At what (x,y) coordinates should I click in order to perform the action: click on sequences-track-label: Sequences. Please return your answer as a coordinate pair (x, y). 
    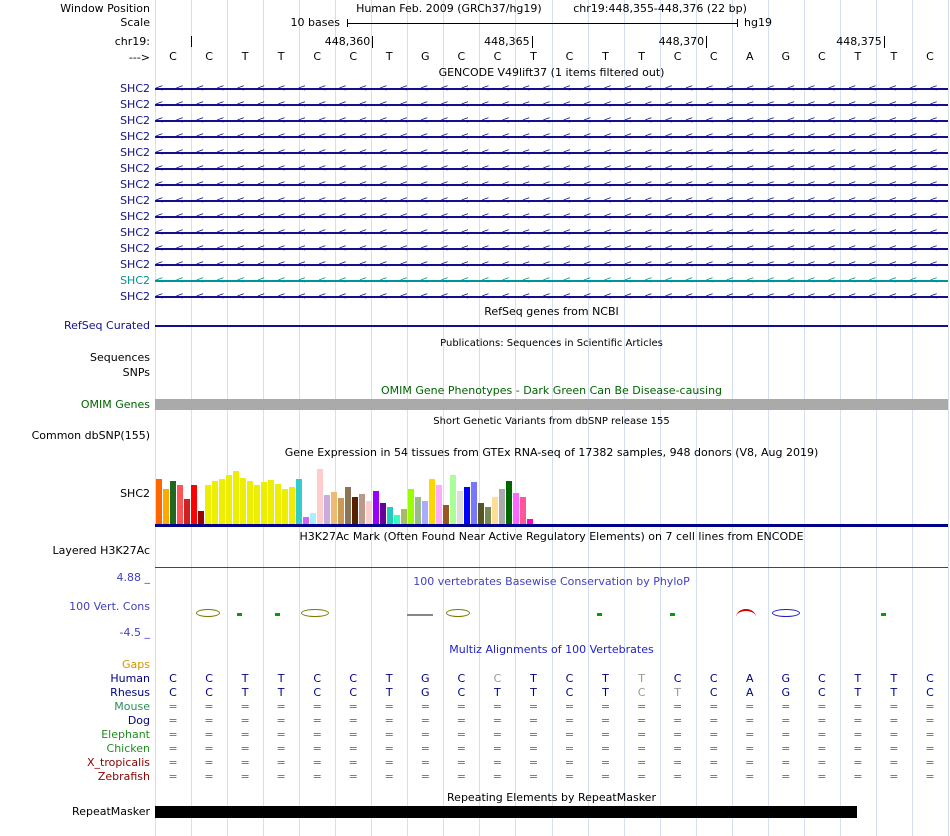
    Looking at the image, I should click on (120, 357).